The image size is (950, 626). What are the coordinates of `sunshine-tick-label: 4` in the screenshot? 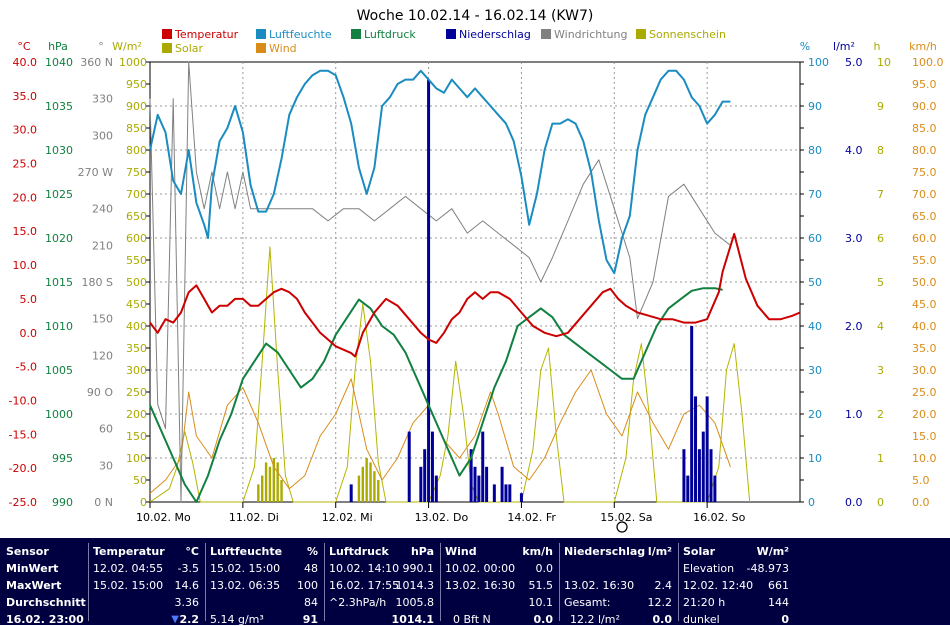 It's located at (880, 326).